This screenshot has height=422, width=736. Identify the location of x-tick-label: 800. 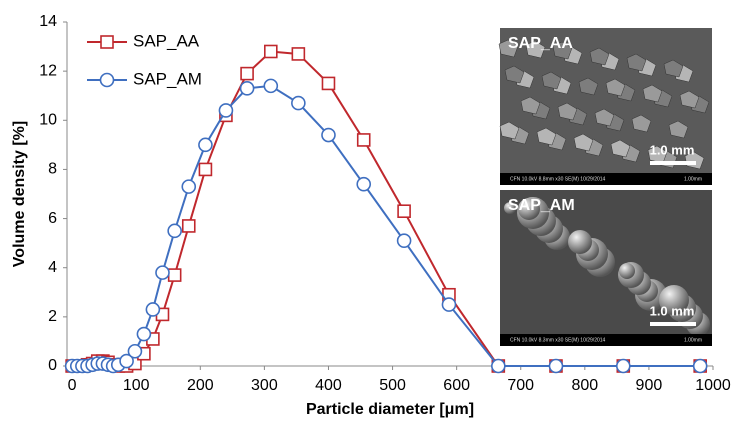
(584, 385).